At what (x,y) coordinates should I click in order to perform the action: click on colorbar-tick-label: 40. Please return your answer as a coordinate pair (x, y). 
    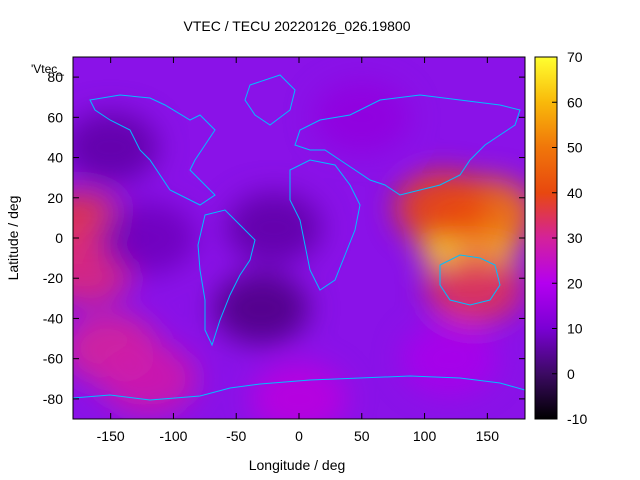
    Looking at the image, I should click on (575, 193).